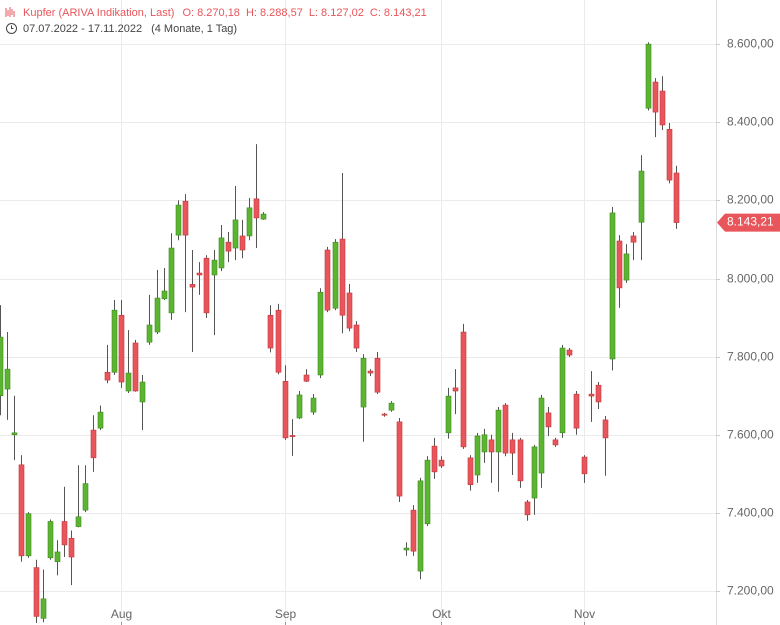 The height and width of the screenshot is (625, 780). I want to click on y-tick-label: 8.200,00, so click(750, 200).